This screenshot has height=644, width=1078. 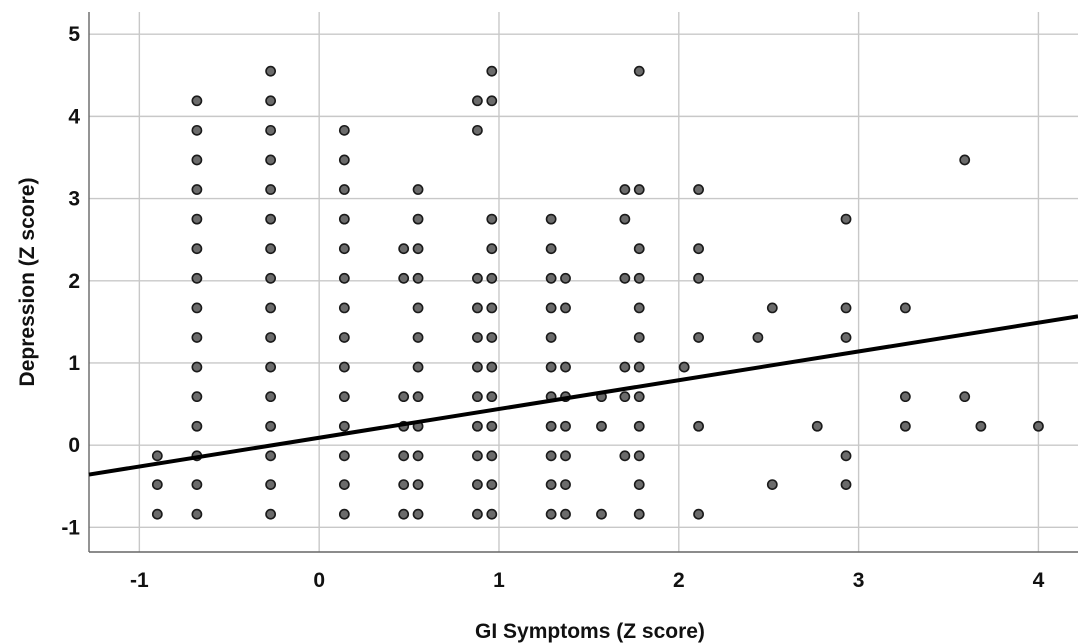 What do you see at coordinates (74, 445) in the screenshot?
I see `y-tick-label: 0` at bounding box center [74, 445].